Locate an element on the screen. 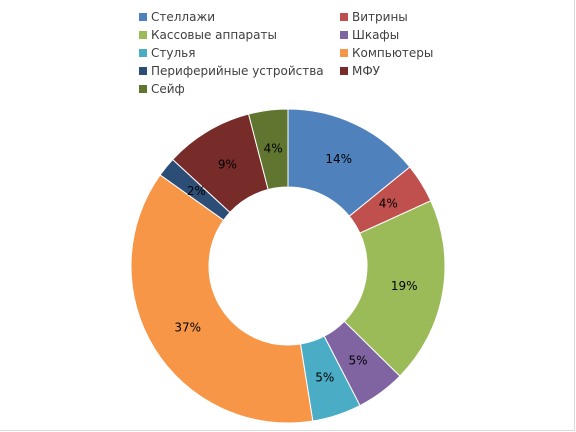 Image resolution: width=576 pixels, height=432 pixels. legend-item: Компьютеры is located at coordinates (386, 53).